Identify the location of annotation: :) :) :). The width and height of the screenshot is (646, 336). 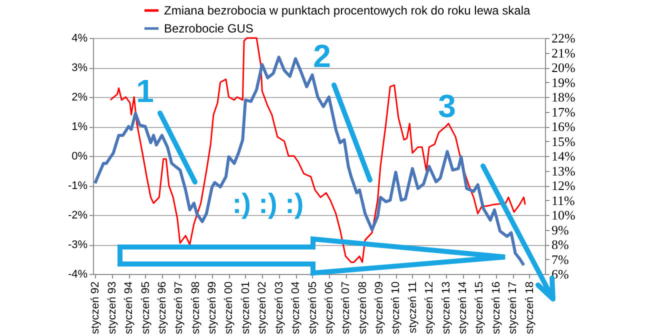
(268, 203).